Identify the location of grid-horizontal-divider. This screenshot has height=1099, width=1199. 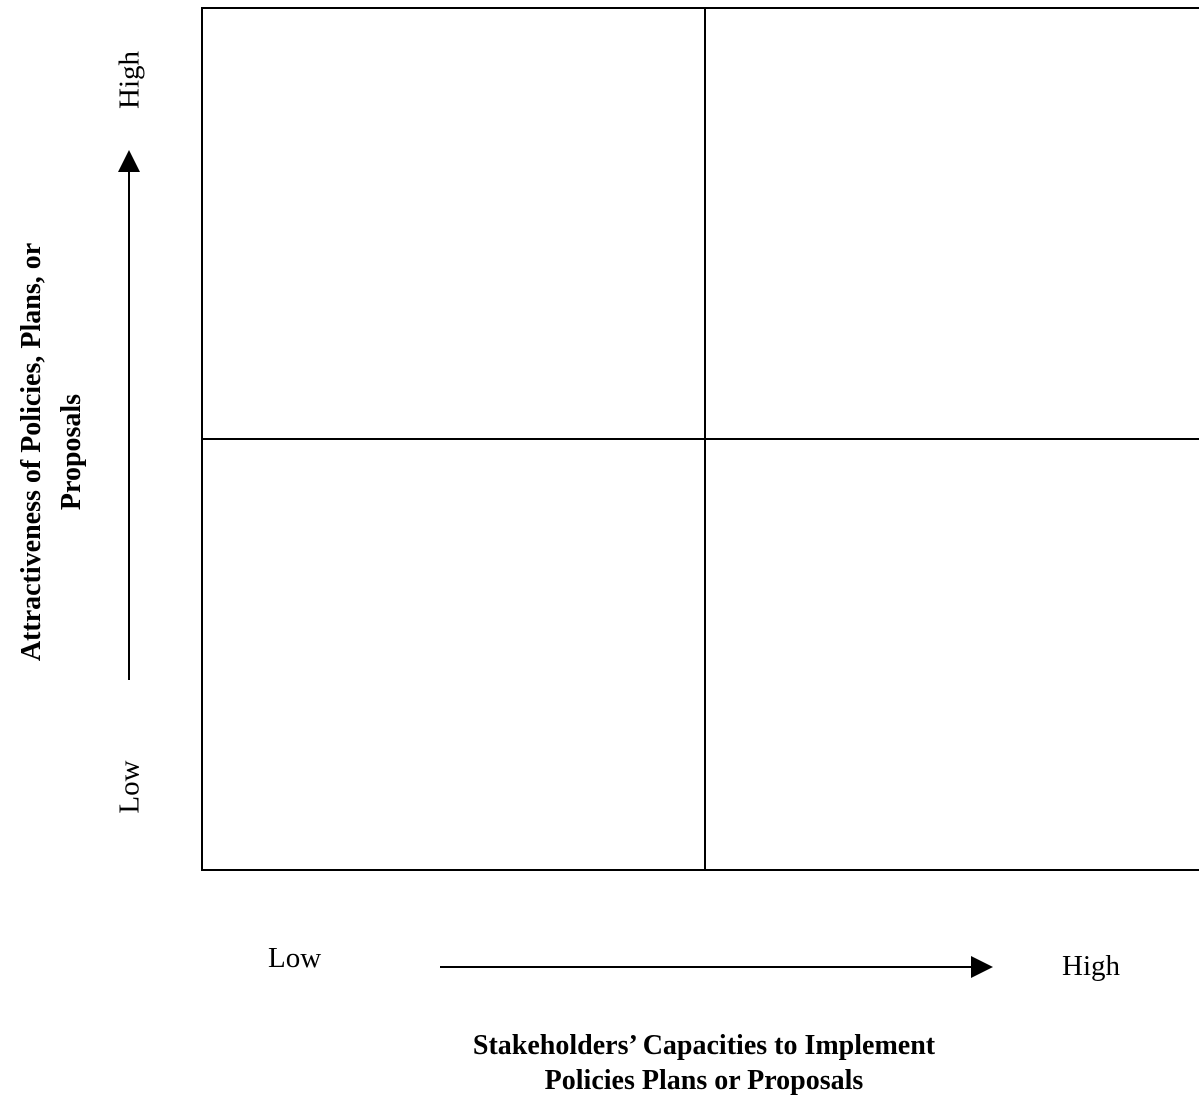
(700, 439).